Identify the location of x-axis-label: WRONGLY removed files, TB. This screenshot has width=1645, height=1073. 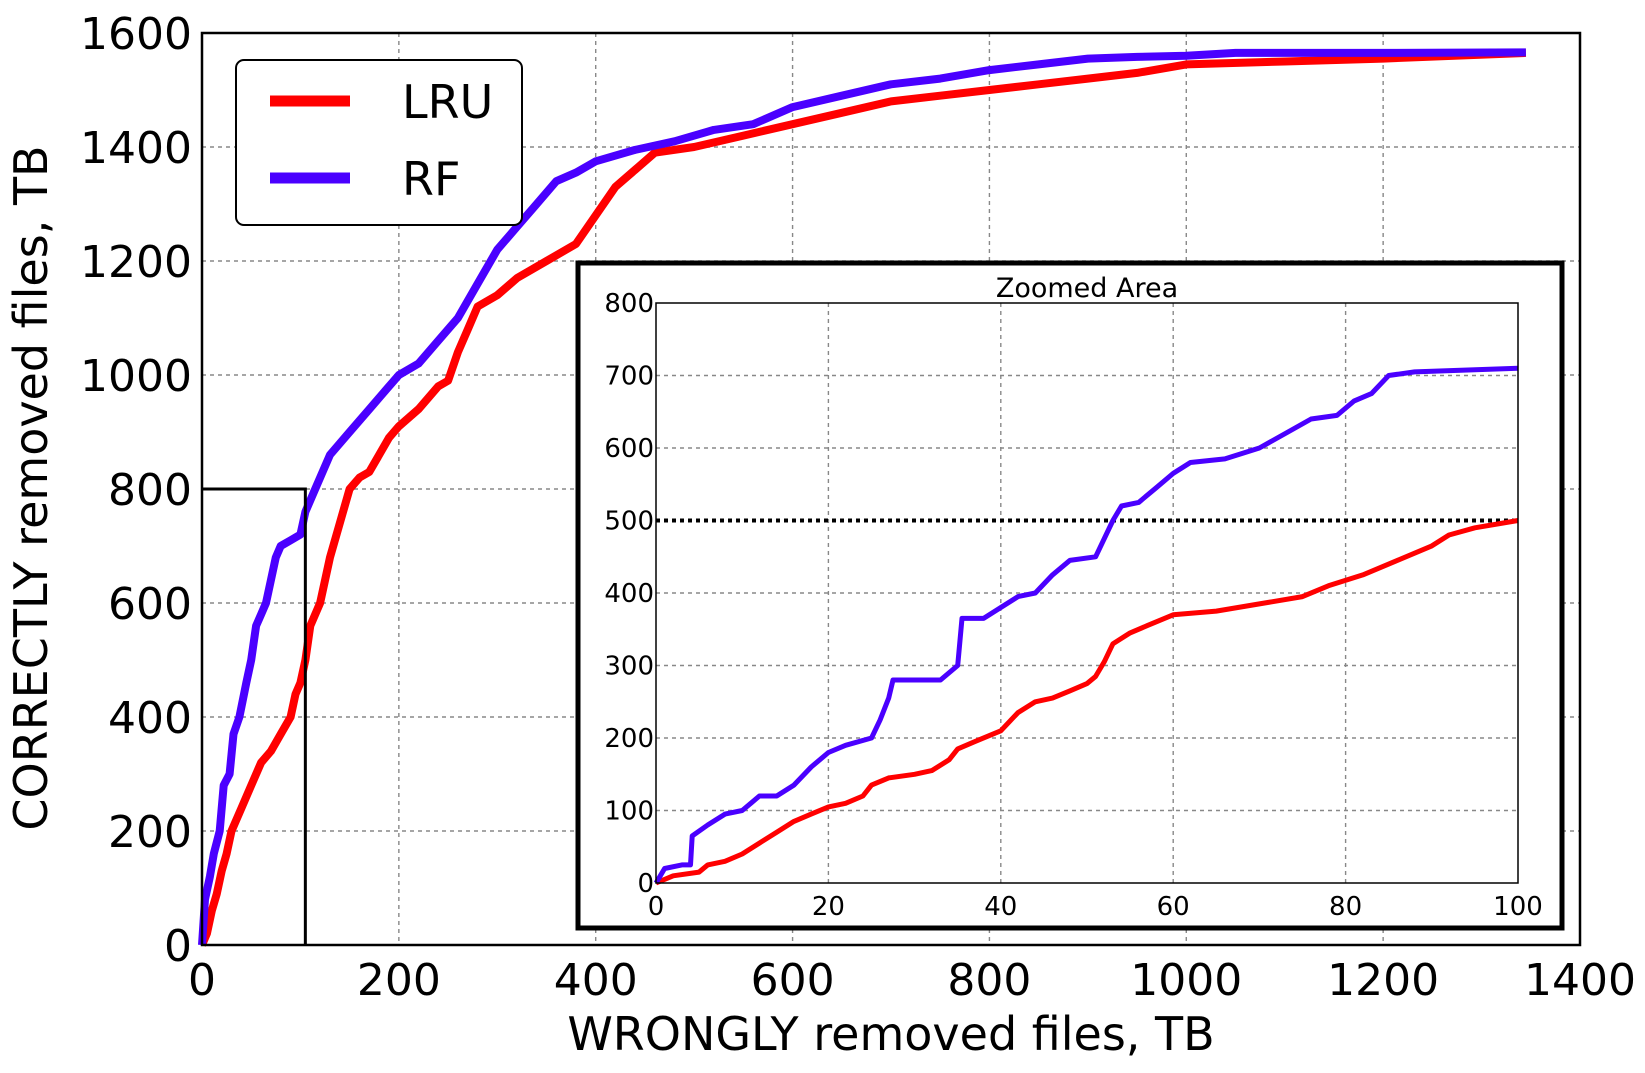
(890, 1034).